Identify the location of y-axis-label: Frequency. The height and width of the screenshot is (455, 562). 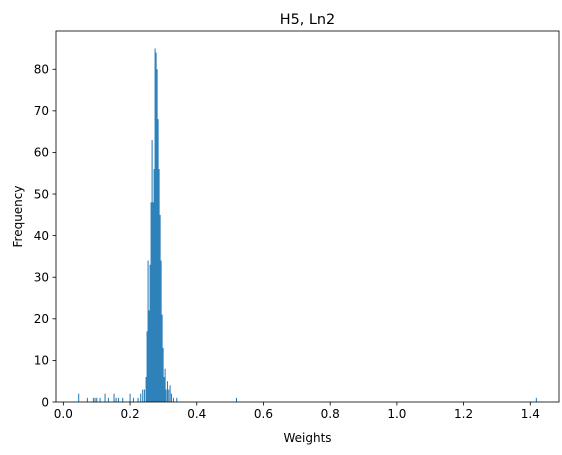
(18, 217).